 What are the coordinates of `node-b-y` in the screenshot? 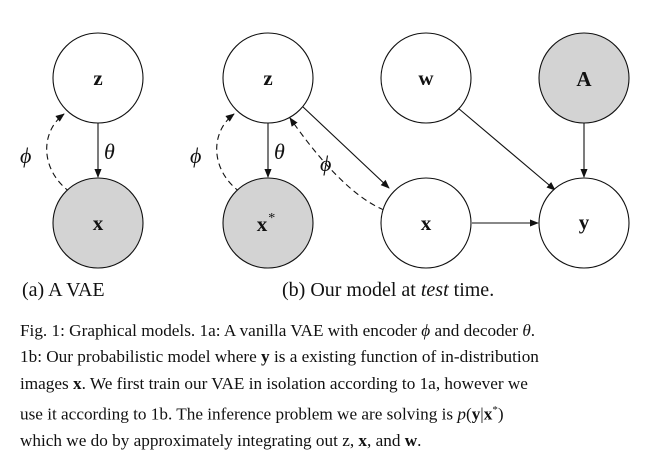 It's located at (584, 223).